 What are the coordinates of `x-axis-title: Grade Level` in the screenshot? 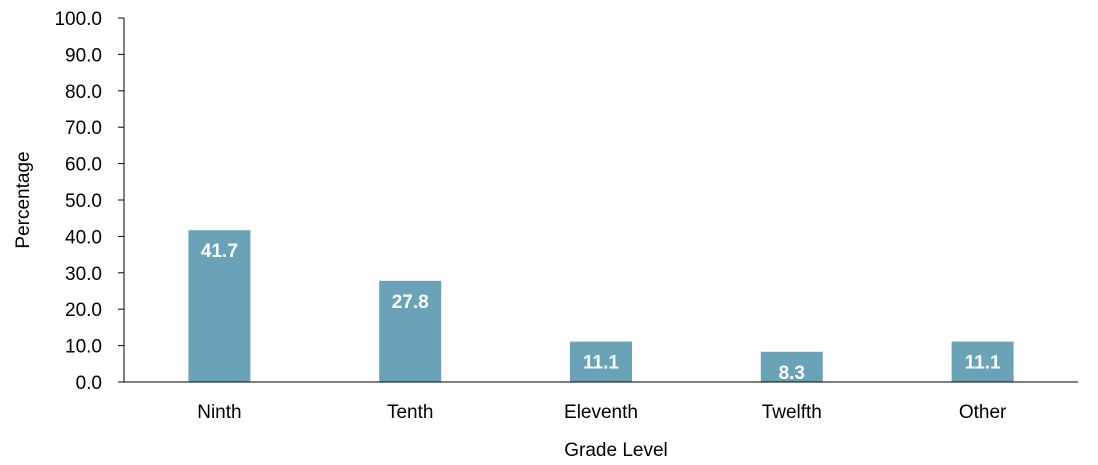 It's located at (616, 450).